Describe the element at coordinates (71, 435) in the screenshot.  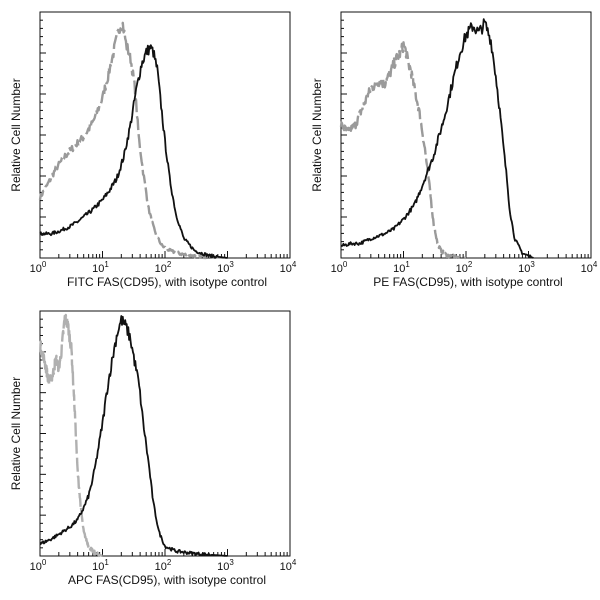
I see `isotype-control-line-apc` at that location.